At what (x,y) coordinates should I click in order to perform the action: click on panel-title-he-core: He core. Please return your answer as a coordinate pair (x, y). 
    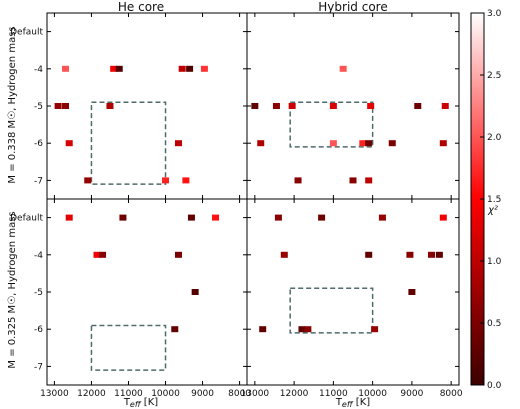
    Looking at the image, I should click on (141, 7).